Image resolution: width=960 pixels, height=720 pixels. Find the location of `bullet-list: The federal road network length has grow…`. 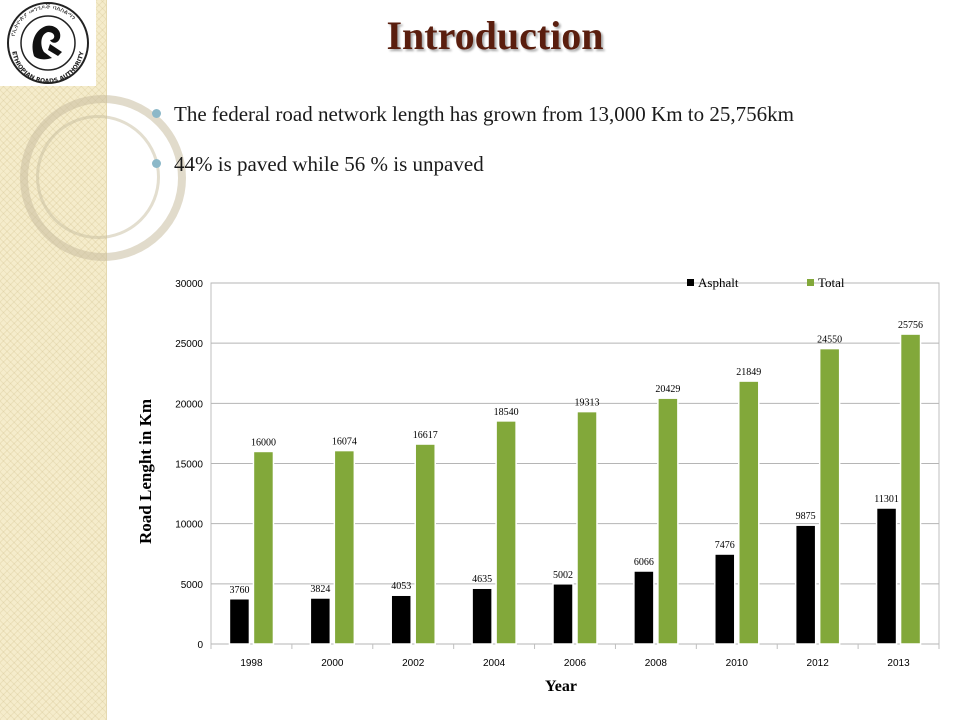

bullet-list: The federal road network length has grow… is located at coordinates (528, 142).